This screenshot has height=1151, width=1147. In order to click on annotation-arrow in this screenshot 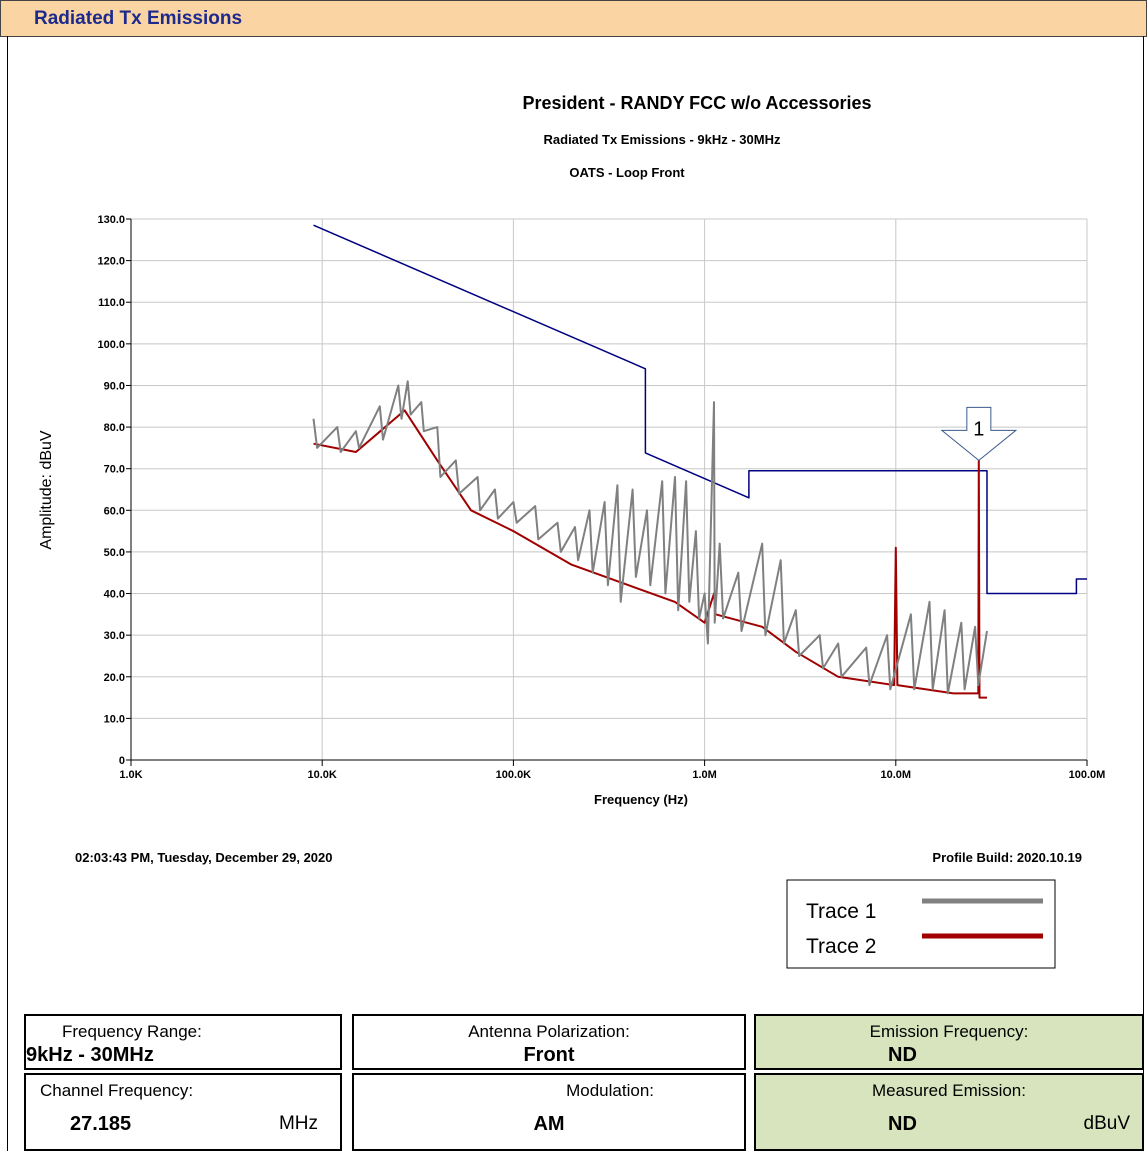, I will do `click(979, 434)`.